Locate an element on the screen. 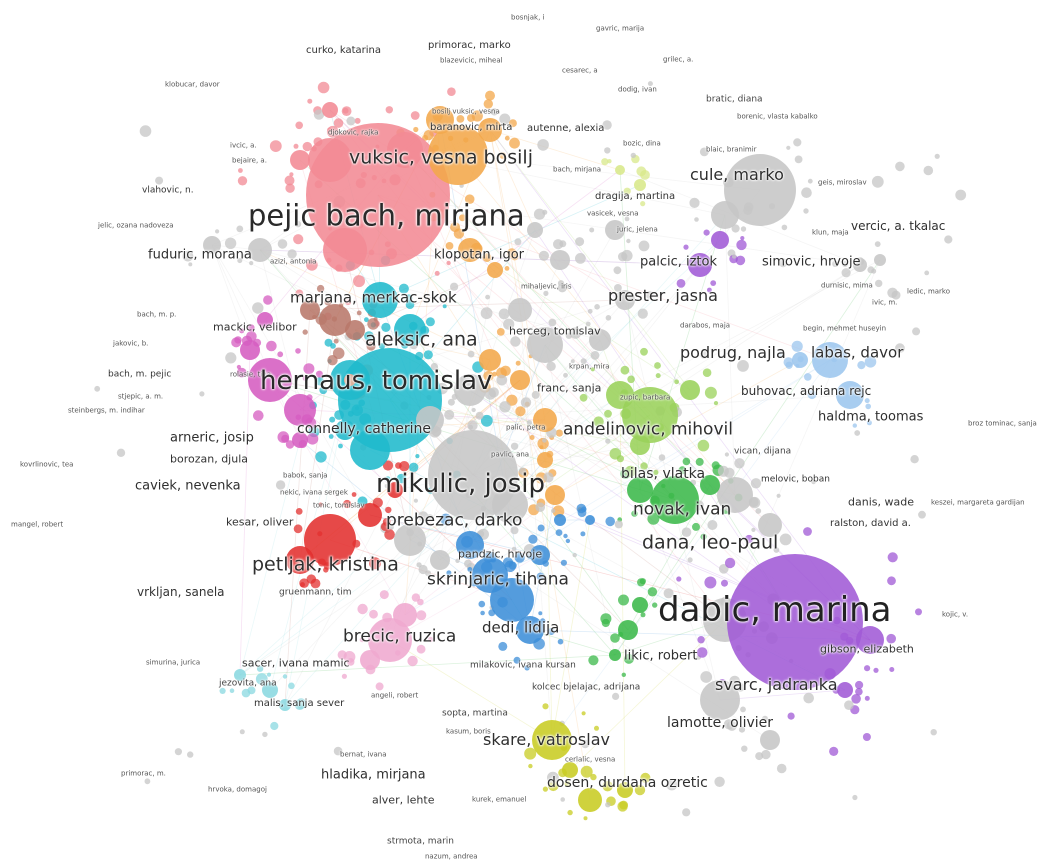  node-label: gavric, marija is located at coordinates (620, 28).